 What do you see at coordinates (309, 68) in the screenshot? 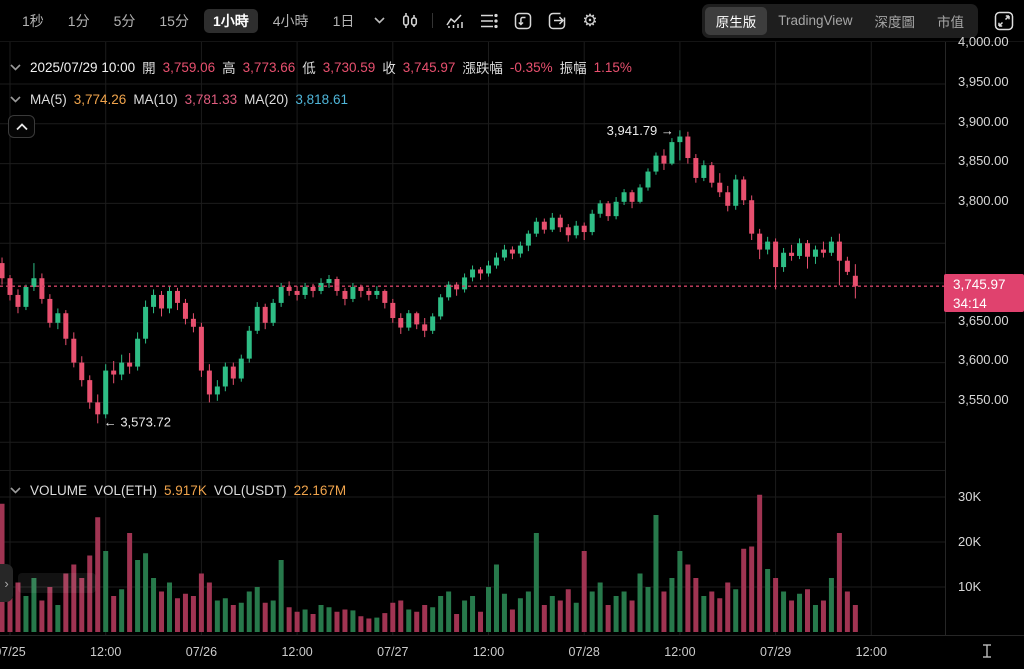
I see `low-label: 低` at bounding box center [309, 68].